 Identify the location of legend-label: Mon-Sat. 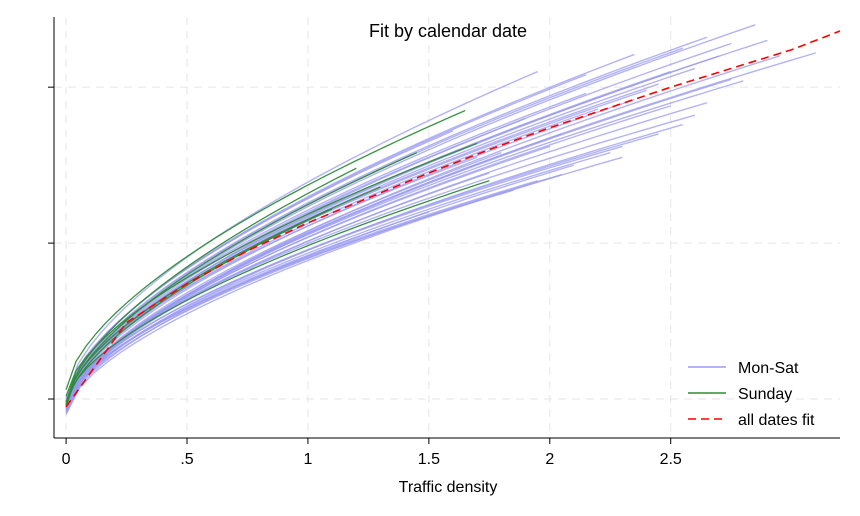
(768, 368).